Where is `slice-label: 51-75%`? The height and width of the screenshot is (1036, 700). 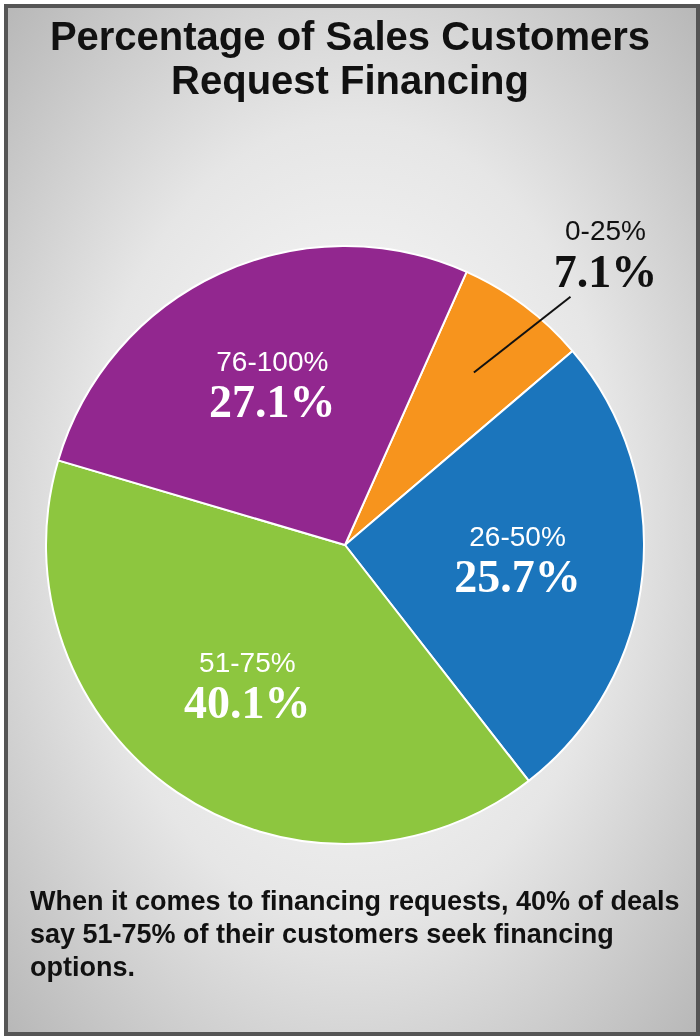
slice-label: 51-75% is located at coordinates (247, 663).